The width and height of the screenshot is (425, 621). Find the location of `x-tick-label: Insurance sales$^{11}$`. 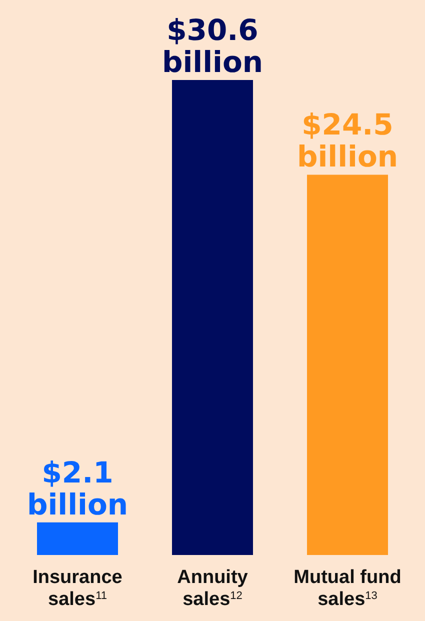

x-tick-label: Insurance sales$^{11}$ is located at coordinates (77, 588).